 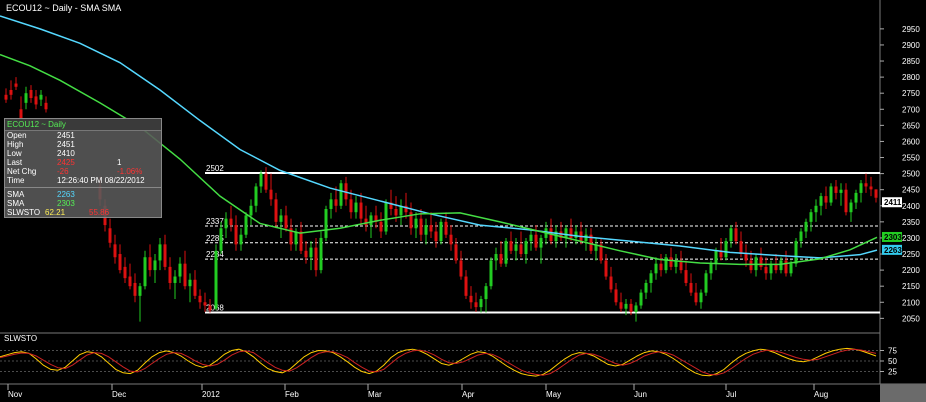 What do you see at coordinates (215, 221) in the screenshot?
I see `level-label: 2337` at bounding box center [215, 221].